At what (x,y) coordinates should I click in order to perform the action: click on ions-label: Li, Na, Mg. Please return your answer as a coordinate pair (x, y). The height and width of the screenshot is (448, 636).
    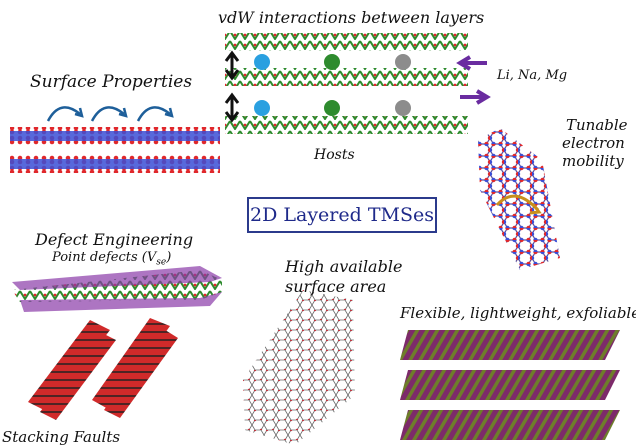
    Looking at the image, I should click on (532, 75).